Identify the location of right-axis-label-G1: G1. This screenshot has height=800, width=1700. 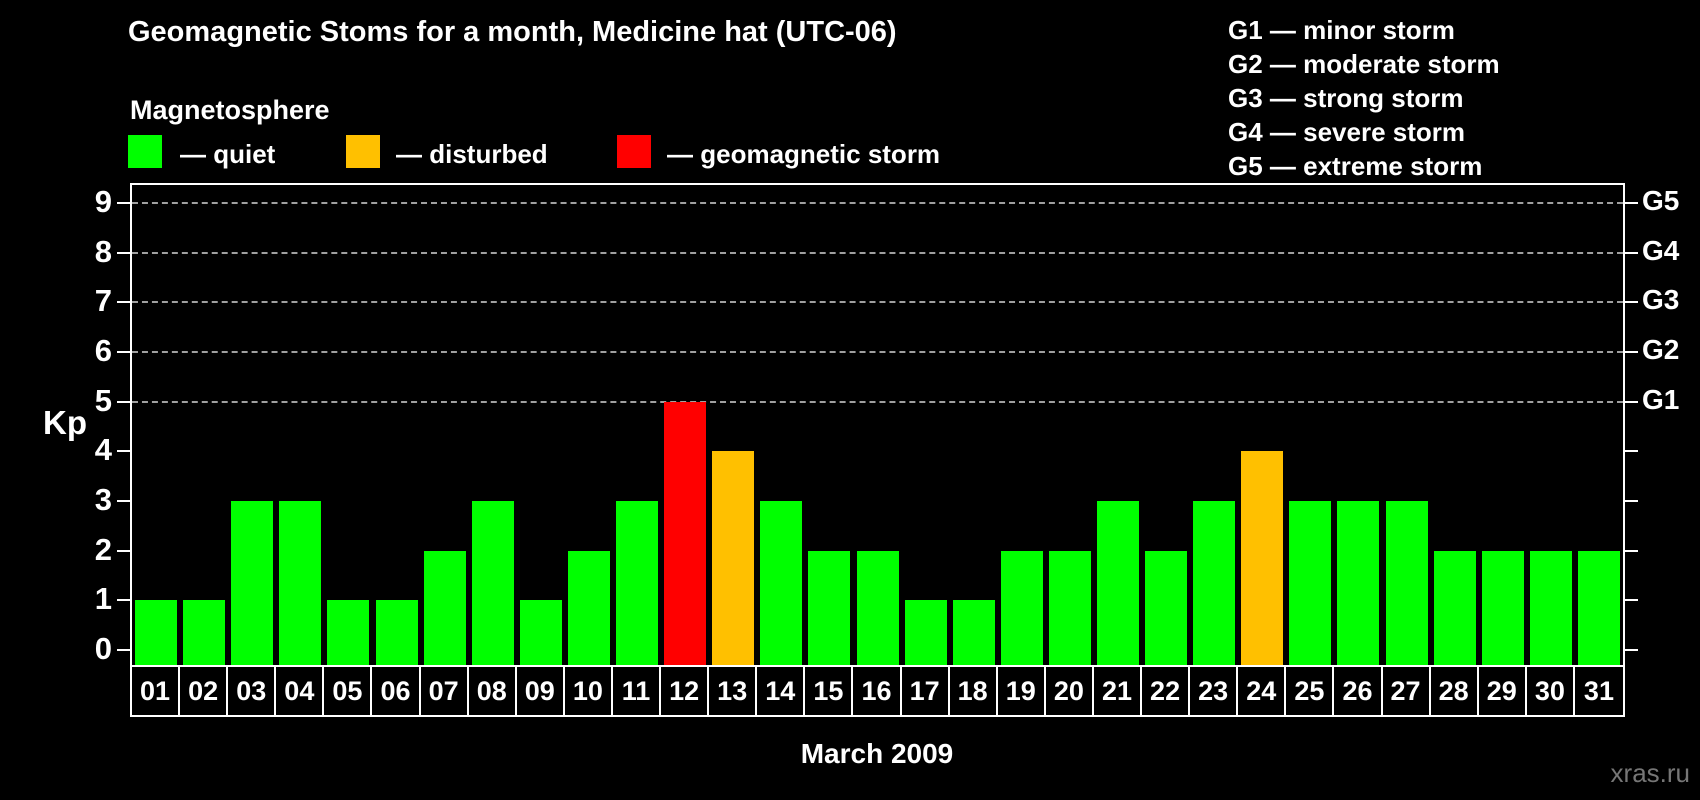
(1661, 399).